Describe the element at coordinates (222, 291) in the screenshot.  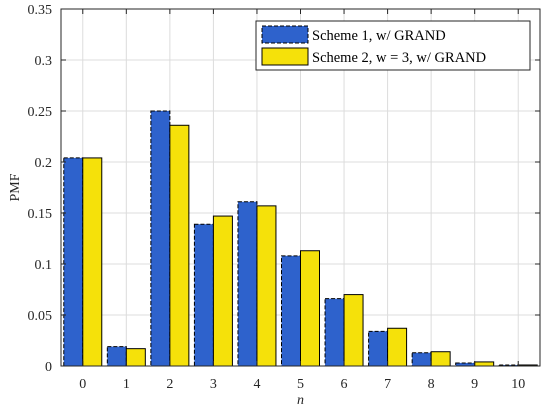
I see `bar-scheme-2-n3` at that location.